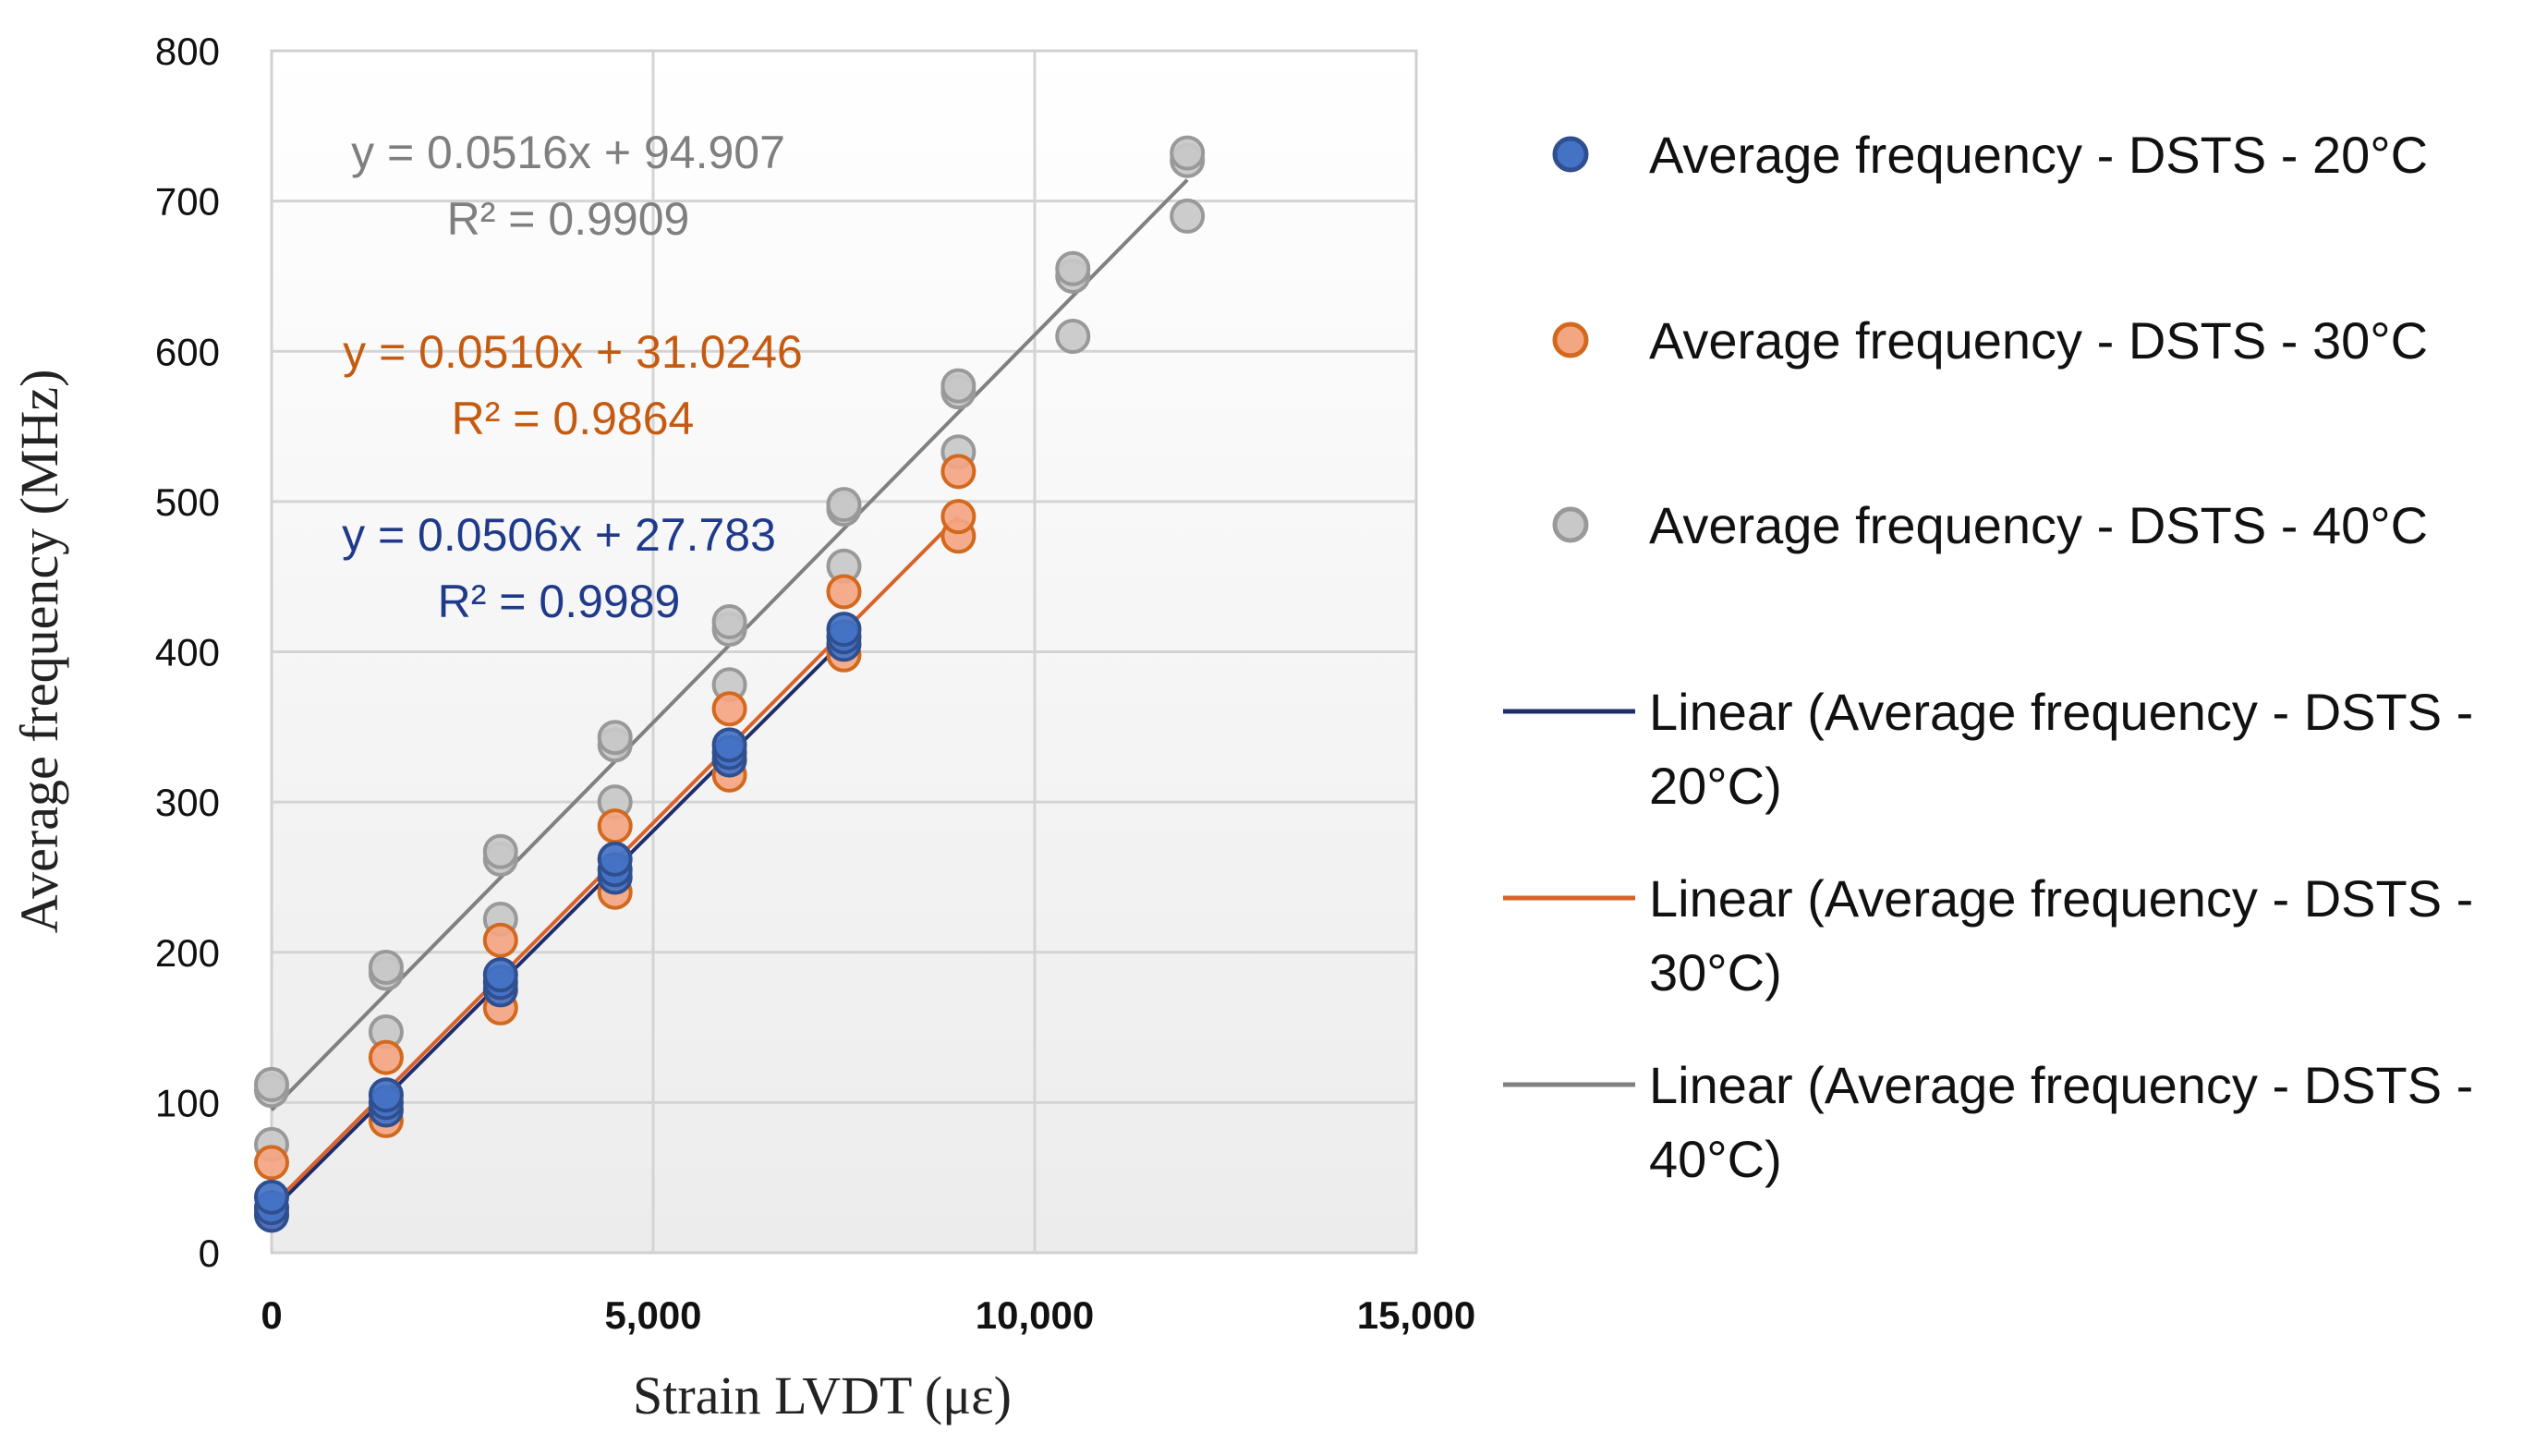  Describe the element at coordinates (1416, 1315) in the screenshot. I see `x-tick-label: 15,000` at that location.